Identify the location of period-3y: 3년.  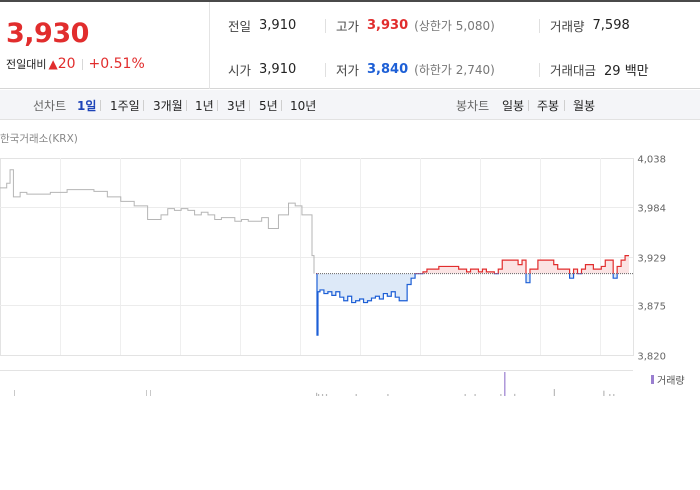
(236, 106).